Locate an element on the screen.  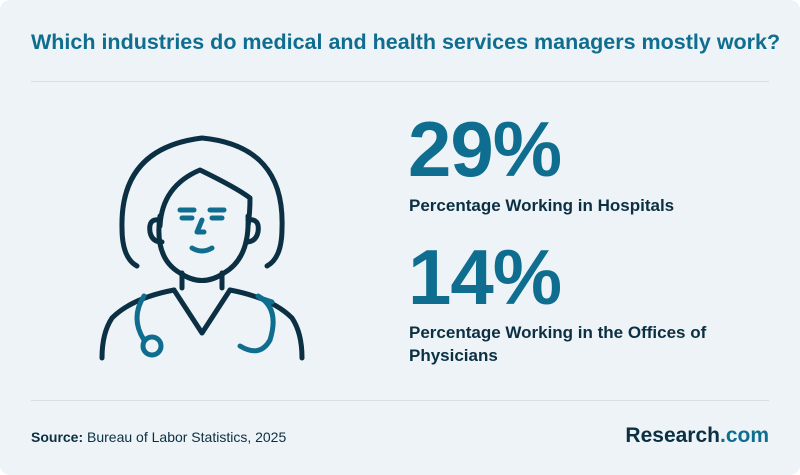
source-note: Source: Bureau of Labor Statistics, 2025 is located at coordinates (158, 437).